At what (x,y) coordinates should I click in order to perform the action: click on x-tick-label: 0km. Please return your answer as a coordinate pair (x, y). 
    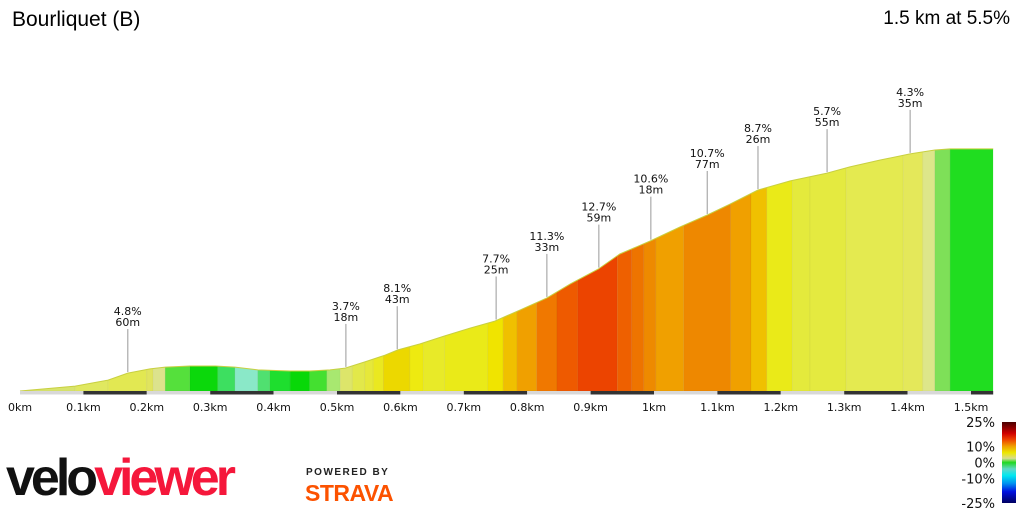
    Looking at the image, I should click on (20, 407).